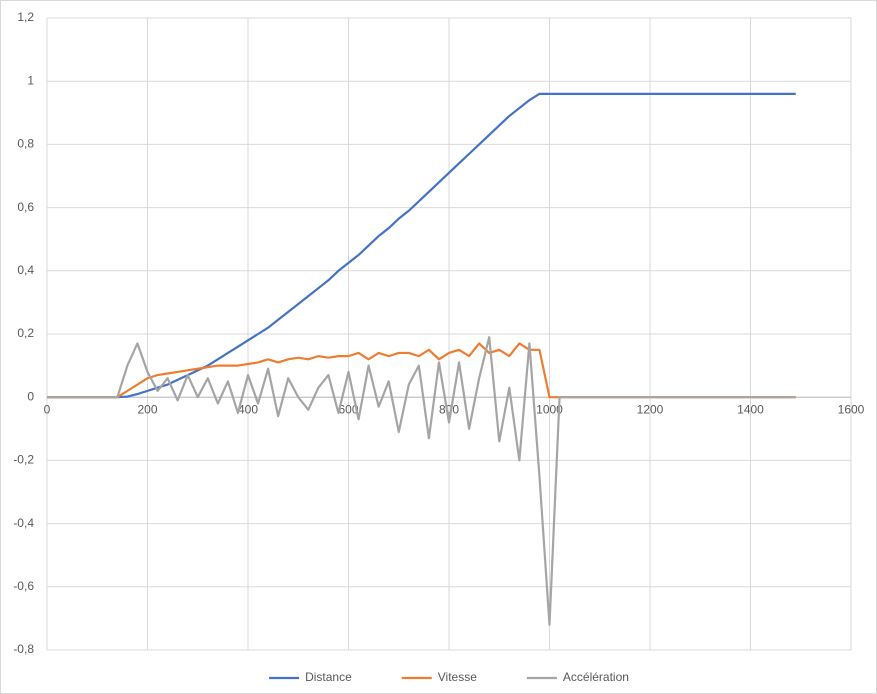 The height and width of the screenshot is (694, 877). What do you see at coordinates (23, 523) in the screenshot?
I see `y-tick-label: -0,4` at bounding box center [23, 523].